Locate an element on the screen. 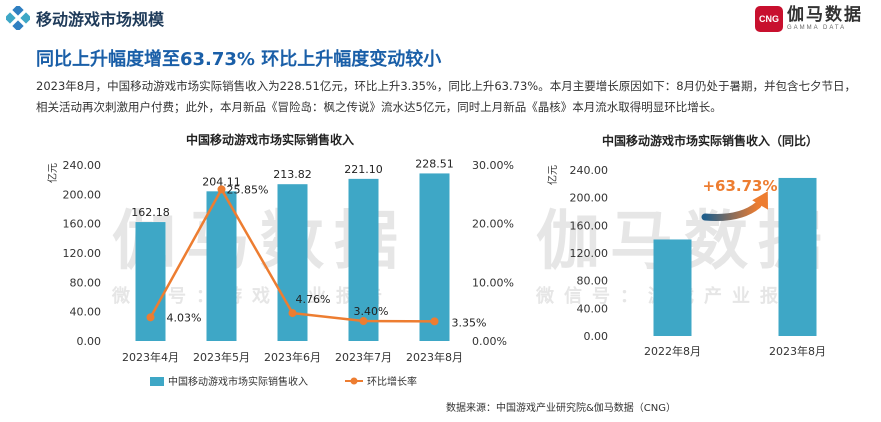 This screenshot has width=881, height=422. growth-rate-label: 25.85% is located at coordinates (248, 189).